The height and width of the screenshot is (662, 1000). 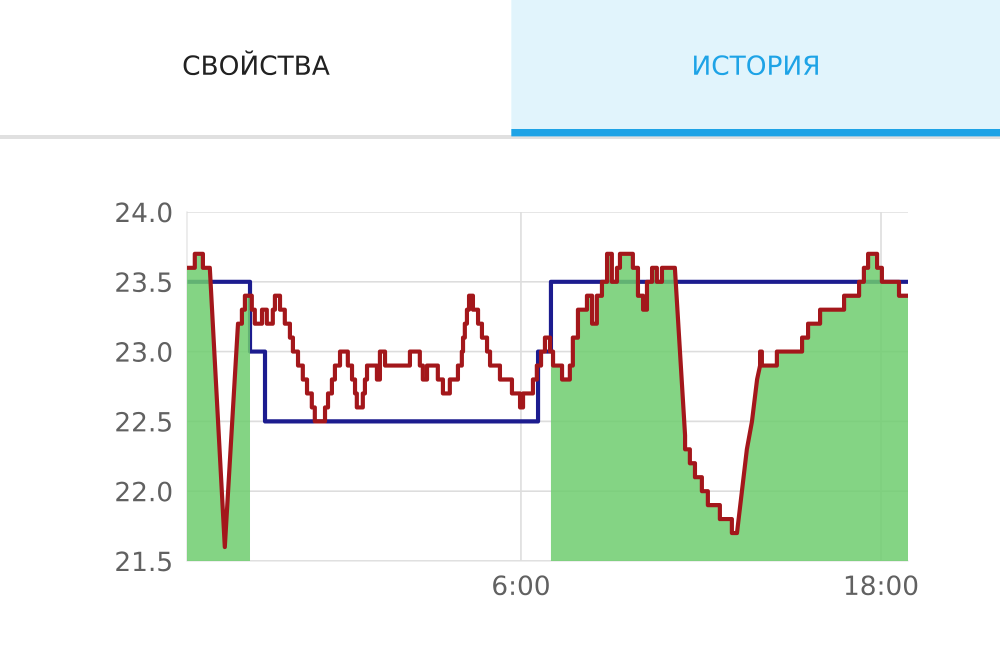 What do you see at coordinates (144, 212) in the screenshot?
I see `y-tick-label: 24.0` at bounding box center [144, 212].